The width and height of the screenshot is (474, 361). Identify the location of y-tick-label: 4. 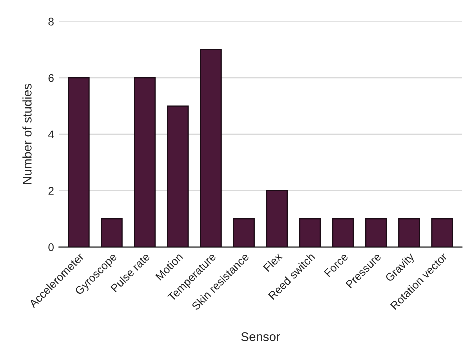
(51, 134).